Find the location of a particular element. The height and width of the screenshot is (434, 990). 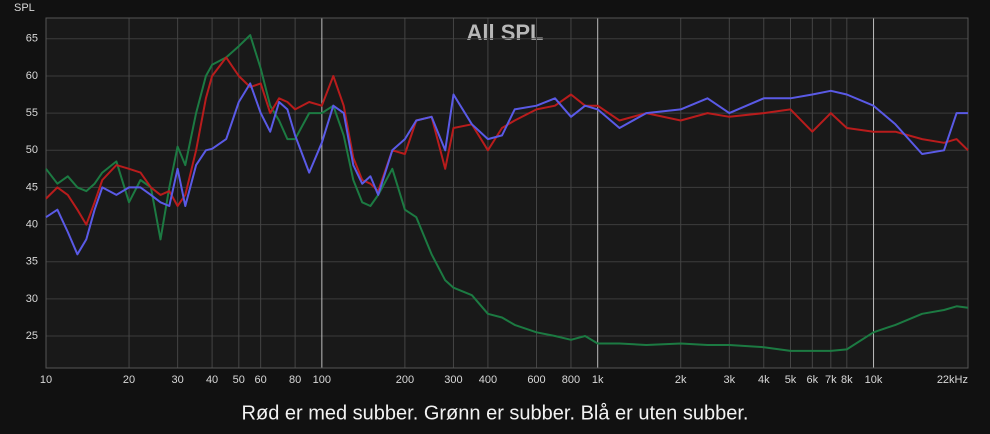

x-tick-label: 2k is located at coordinates (681, 380).